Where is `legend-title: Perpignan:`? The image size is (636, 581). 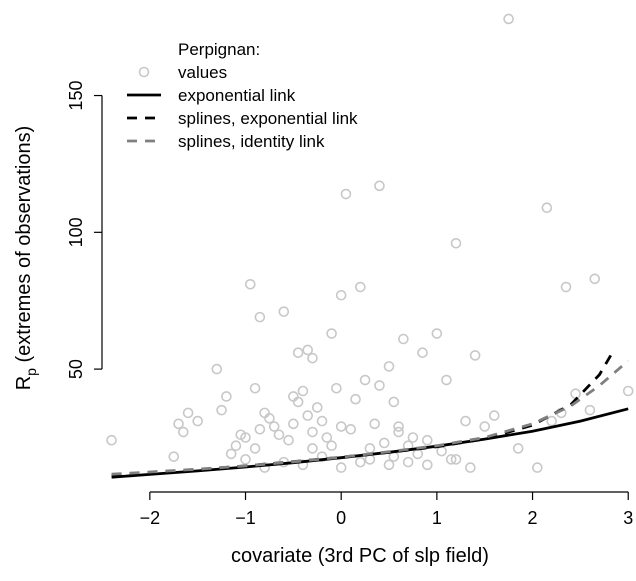 legend-title: Perpignan: is located at coordinates (219, 49).